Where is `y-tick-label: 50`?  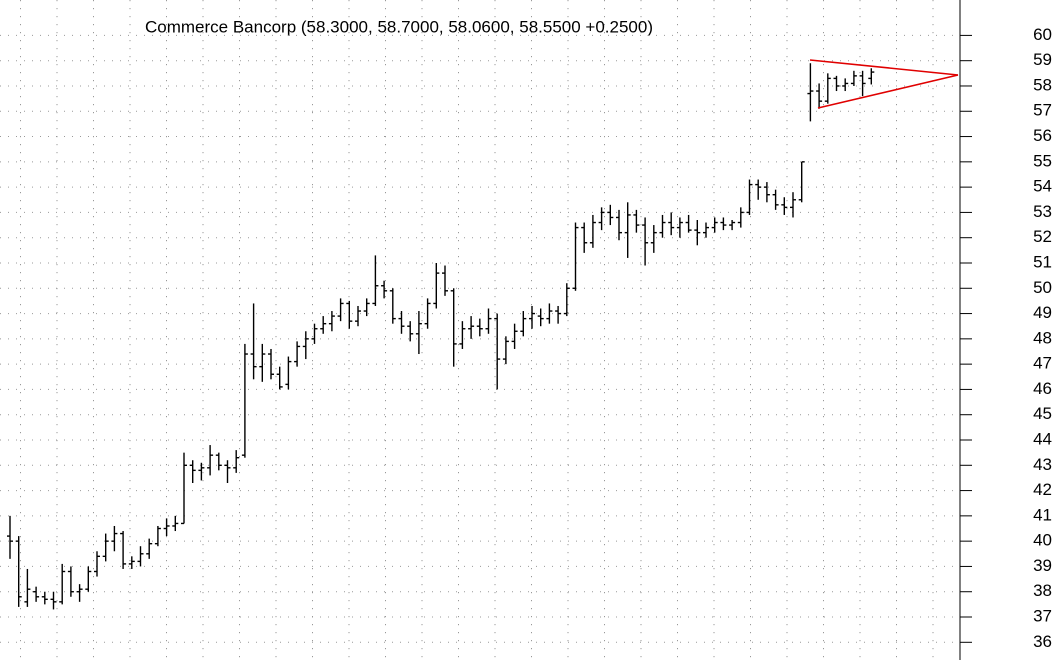 y-tick-label: 50 is located at coordinates (1042, 287).